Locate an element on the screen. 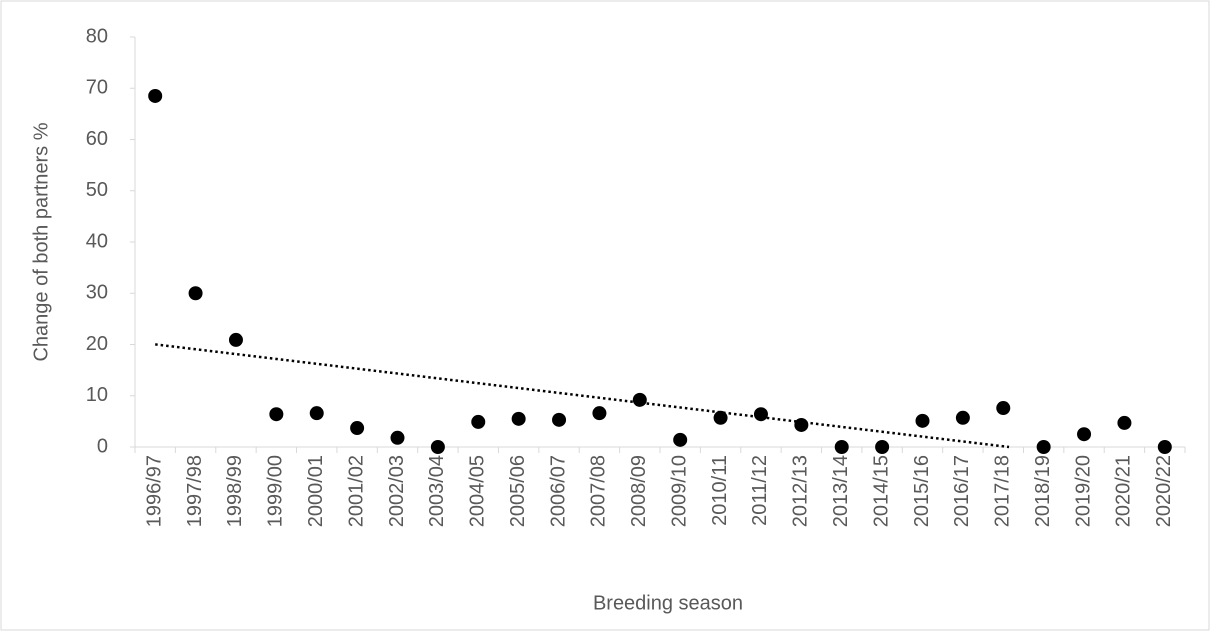 Image resolution: width=1211 pixels, height=632 pixels. x-tick-label: 1999/00 is located at coordinates (276, 491).